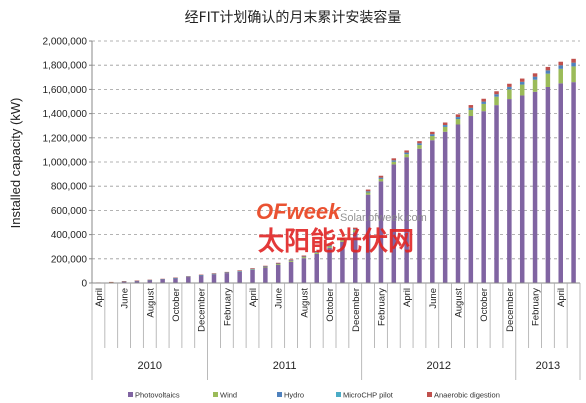  I want to click on year-label: 2011, so click(285, 366).